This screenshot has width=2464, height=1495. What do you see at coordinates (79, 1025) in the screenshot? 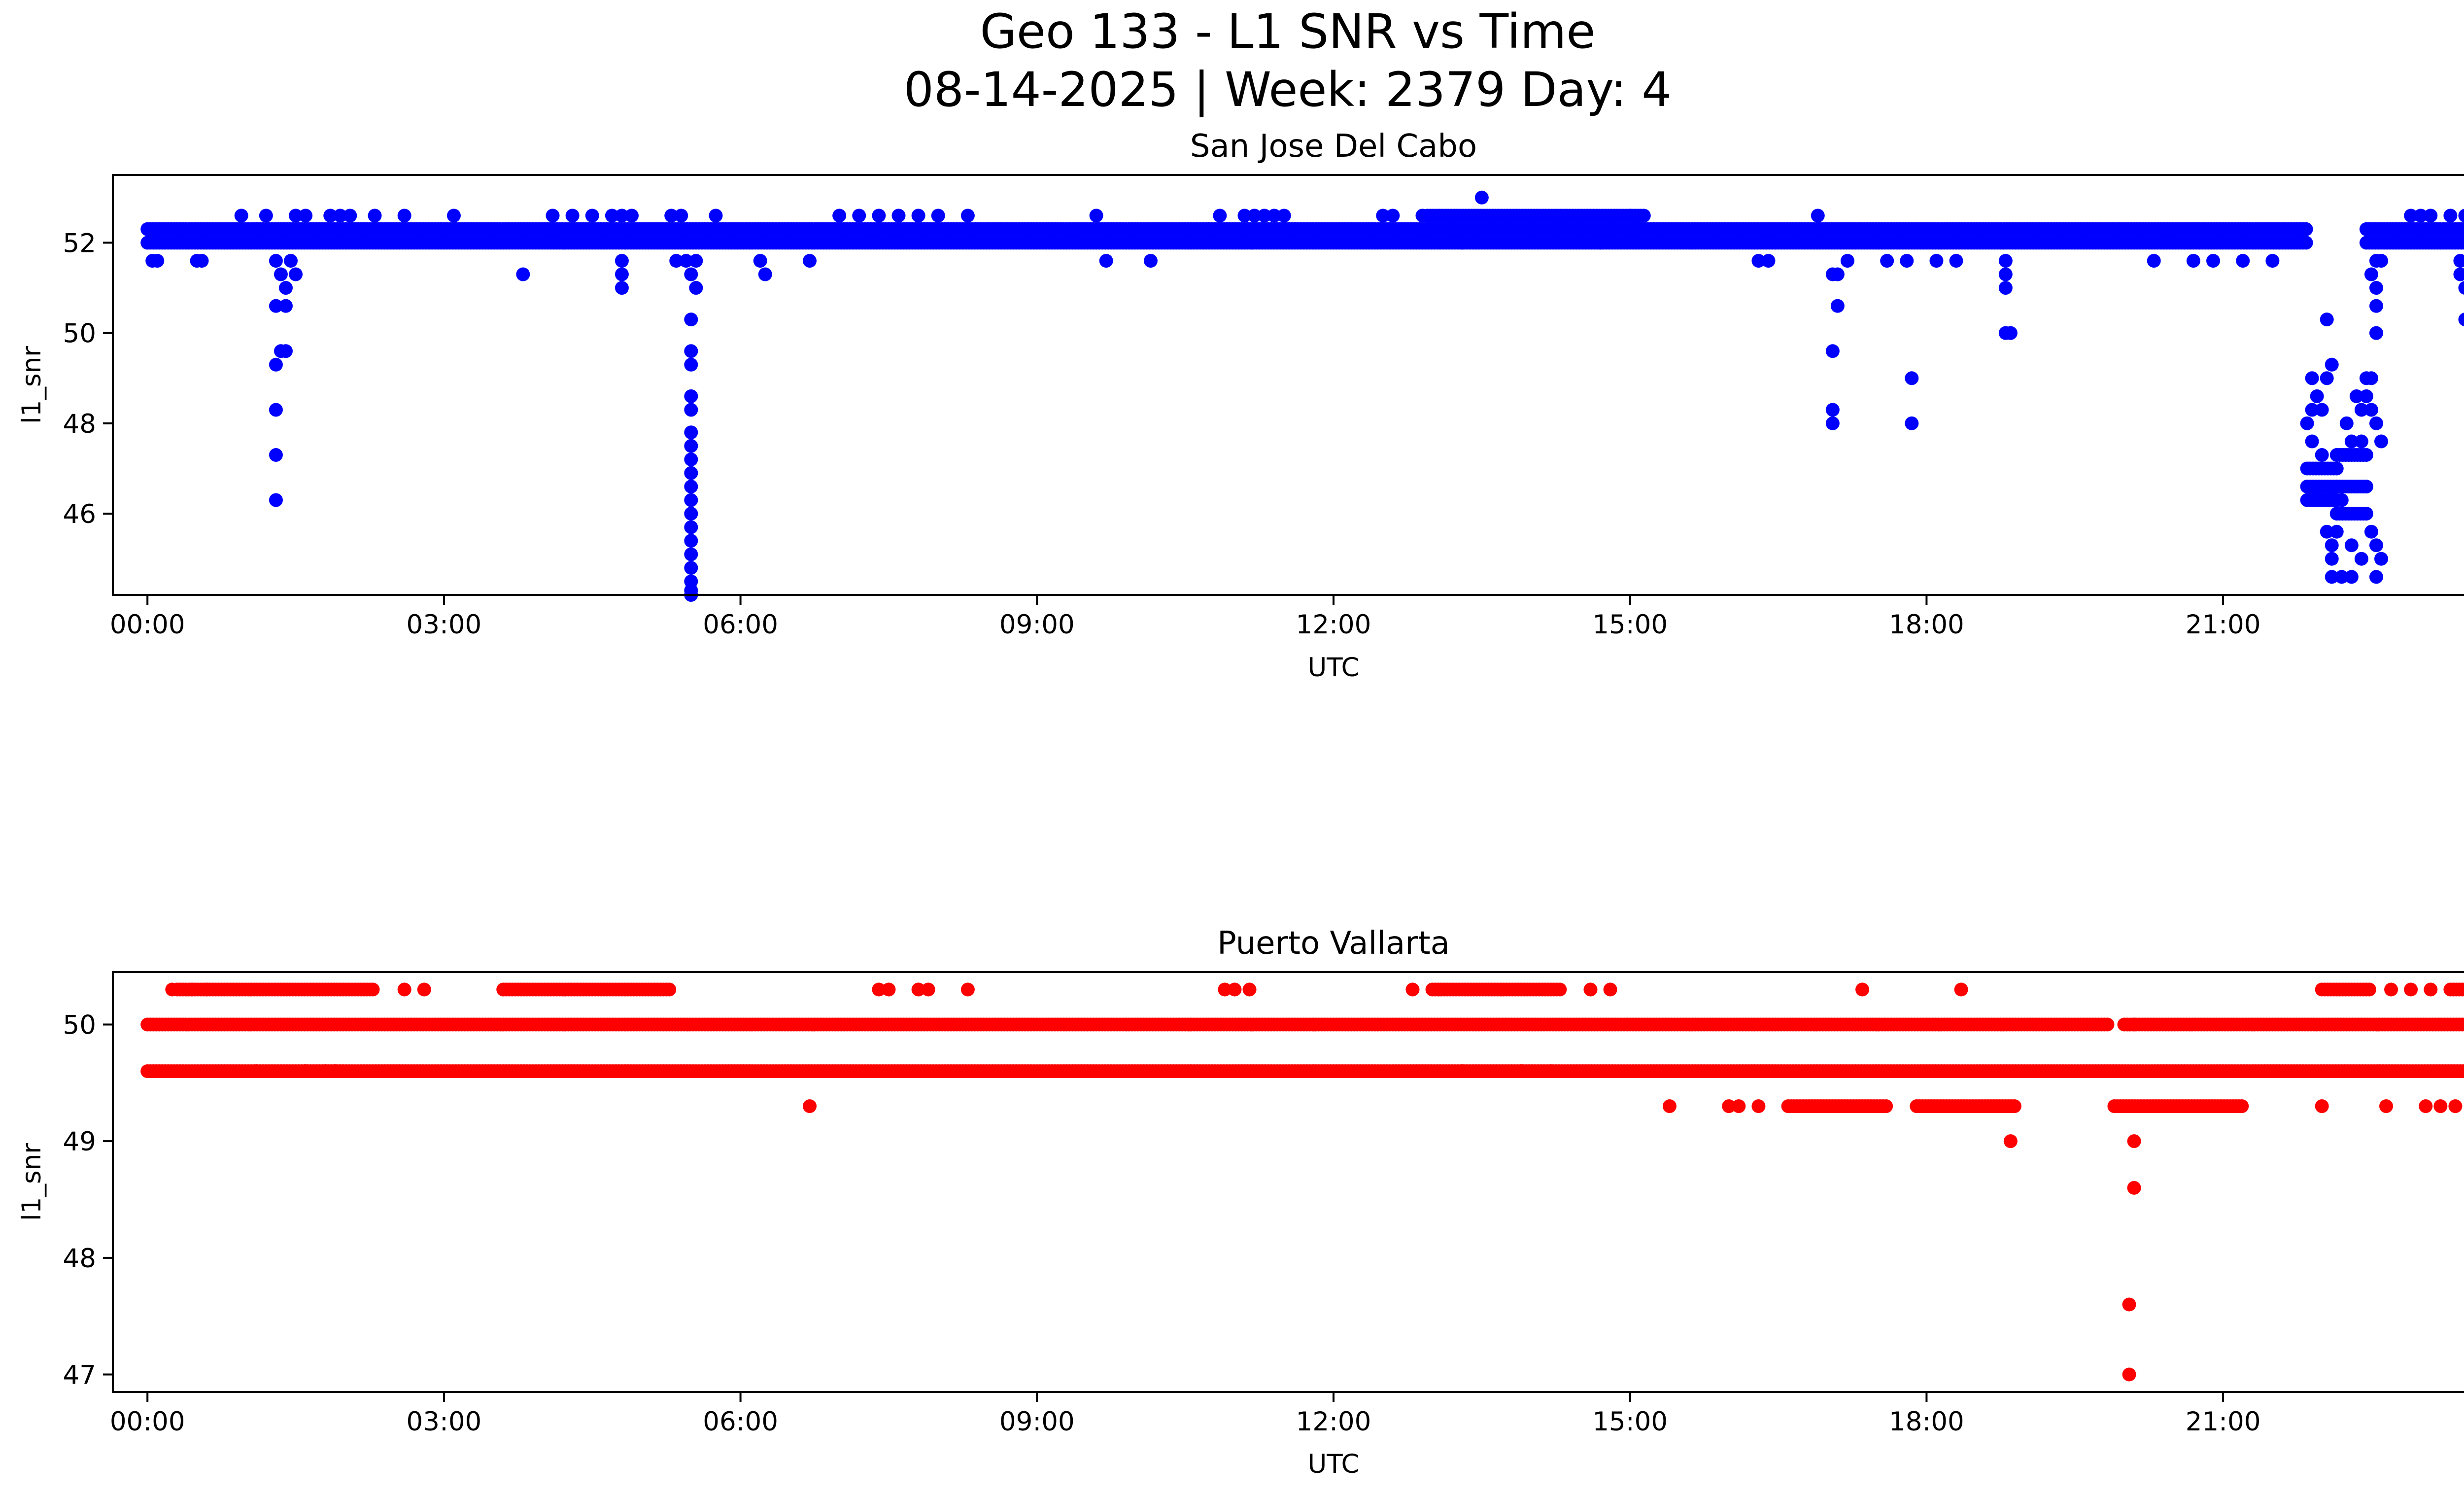
I see `y-tick-label: 50` at bounding box center [79, 1025].